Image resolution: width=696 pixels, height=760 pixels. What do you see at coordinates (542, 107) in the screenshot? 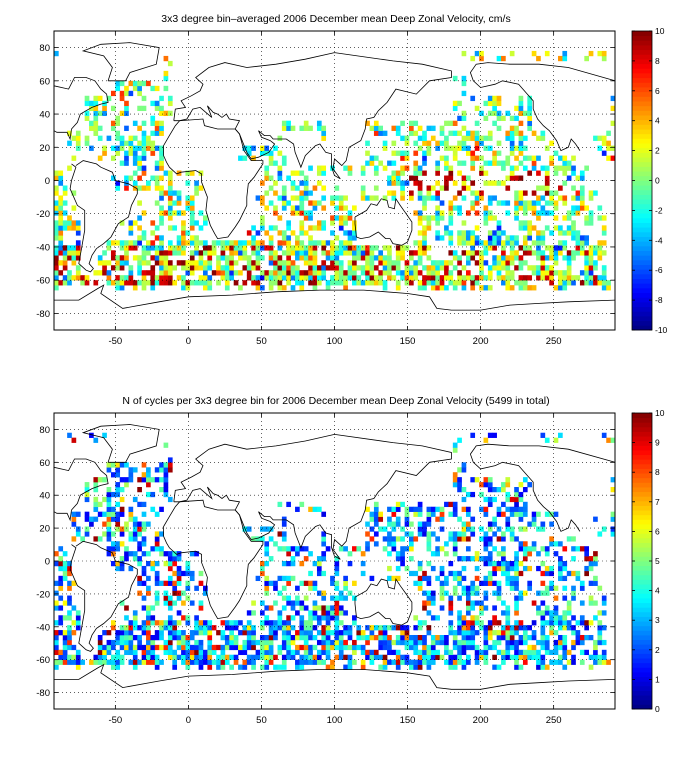
I see `coastline` at bounding box center [542, 107].